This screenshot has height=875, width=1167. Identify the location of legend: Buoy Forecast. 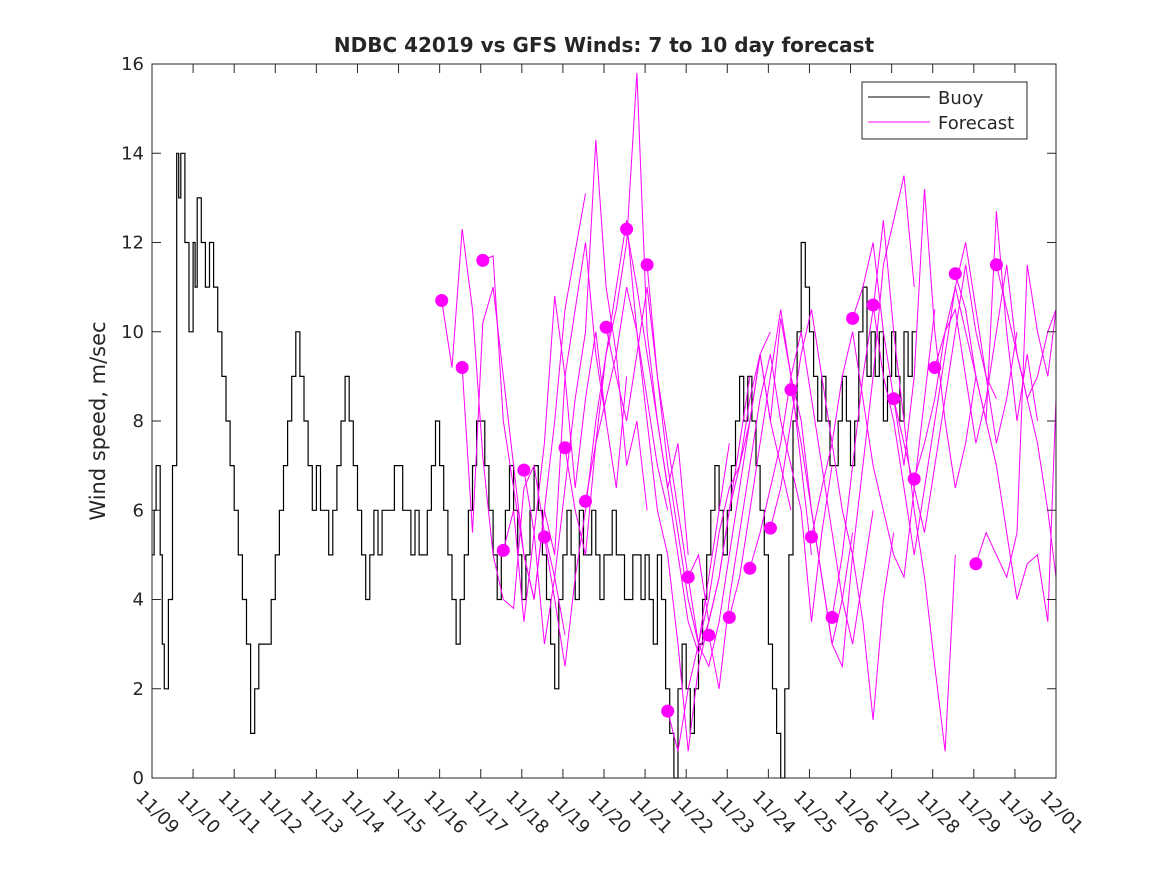
(944, 110).